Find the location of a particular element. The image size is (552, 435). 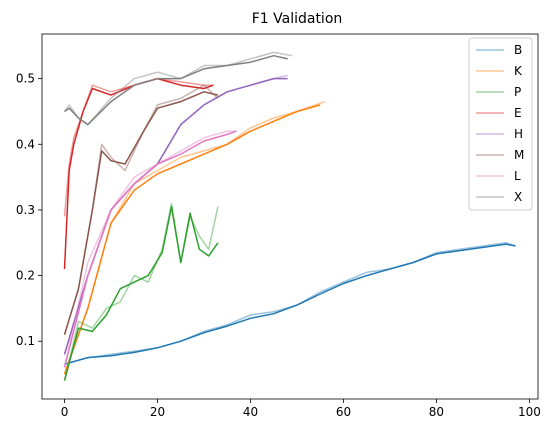

legend-item-L: L is located at coordinates (498, 176).